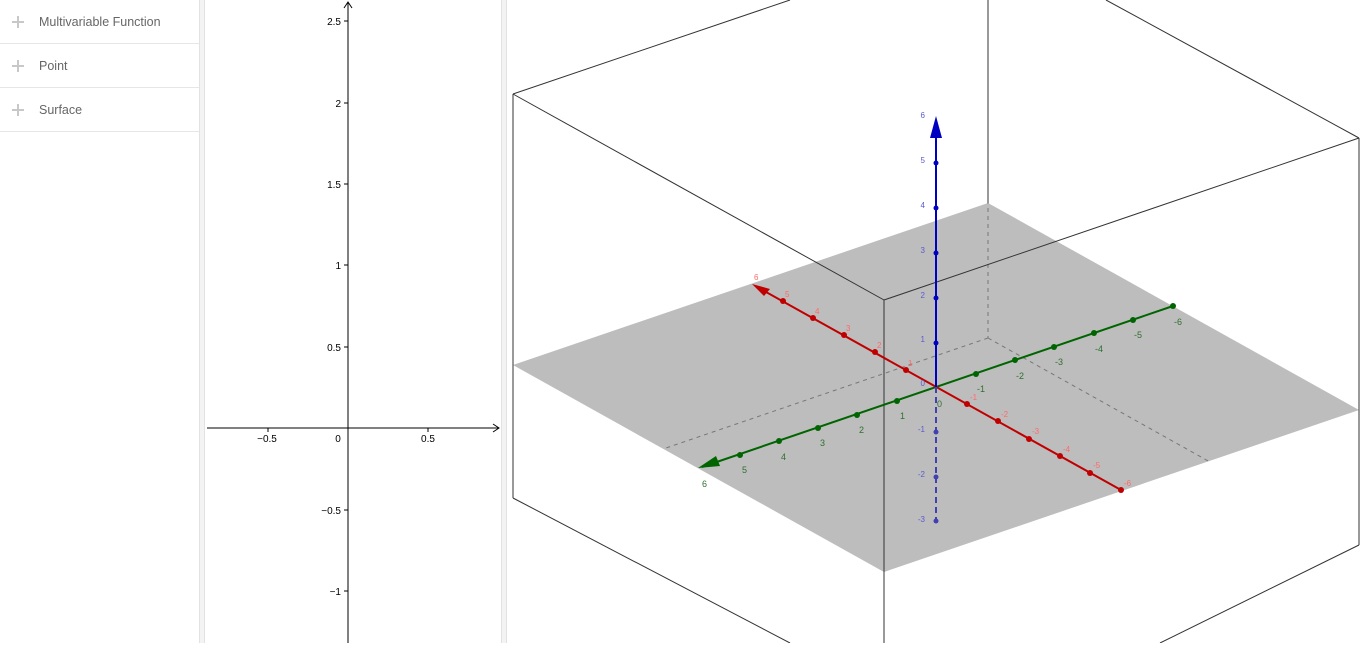  I want to click on y-axis-label: -1, so click(981, 389).